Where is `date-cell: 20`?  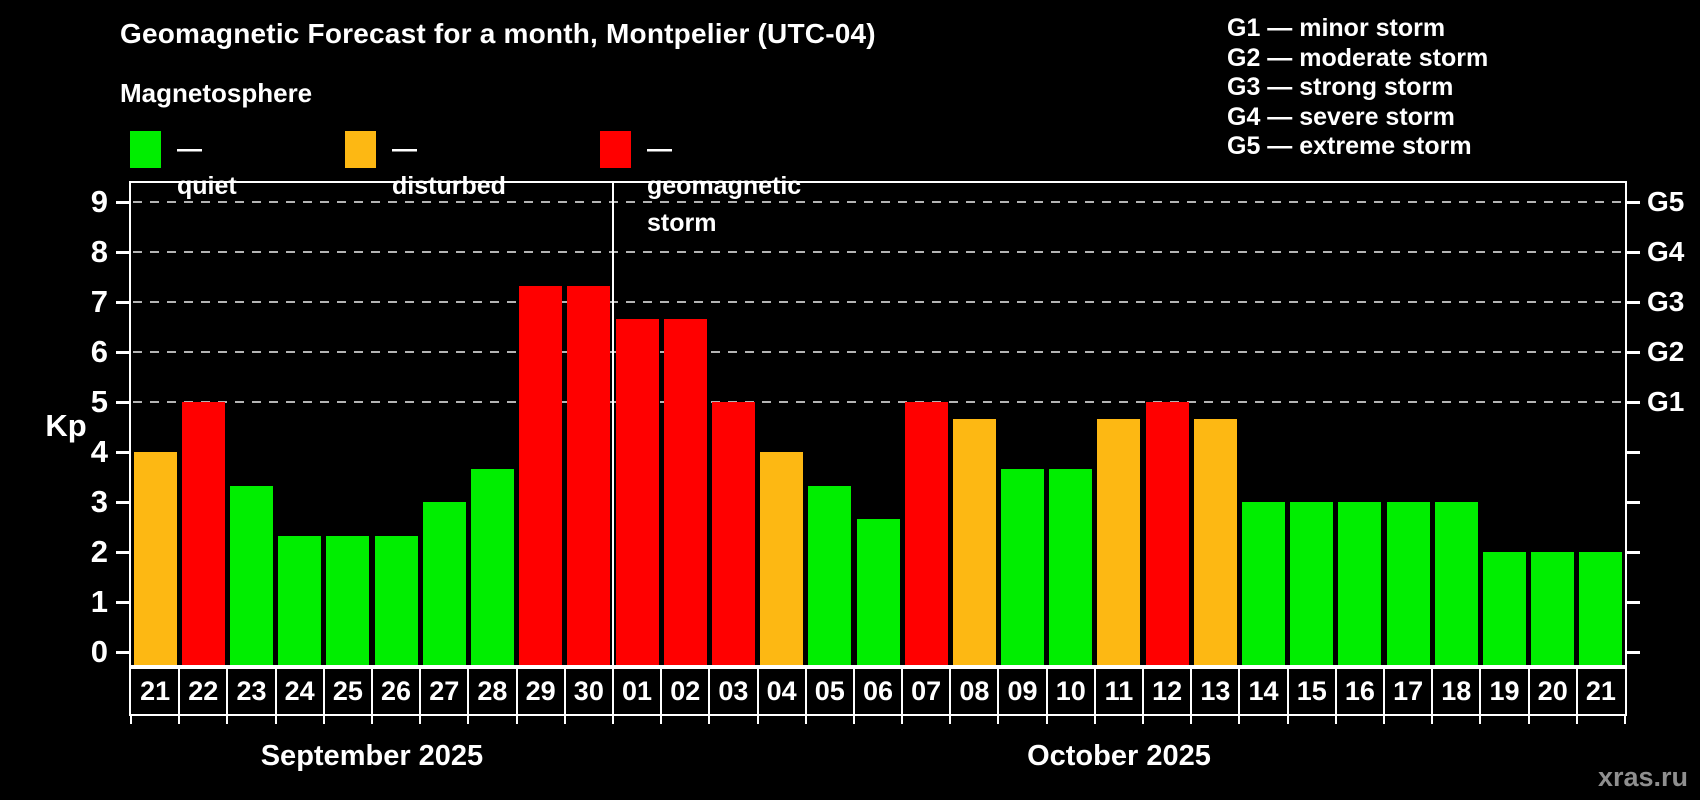
date-cell: 20 is located at coordinates (1552, 691).